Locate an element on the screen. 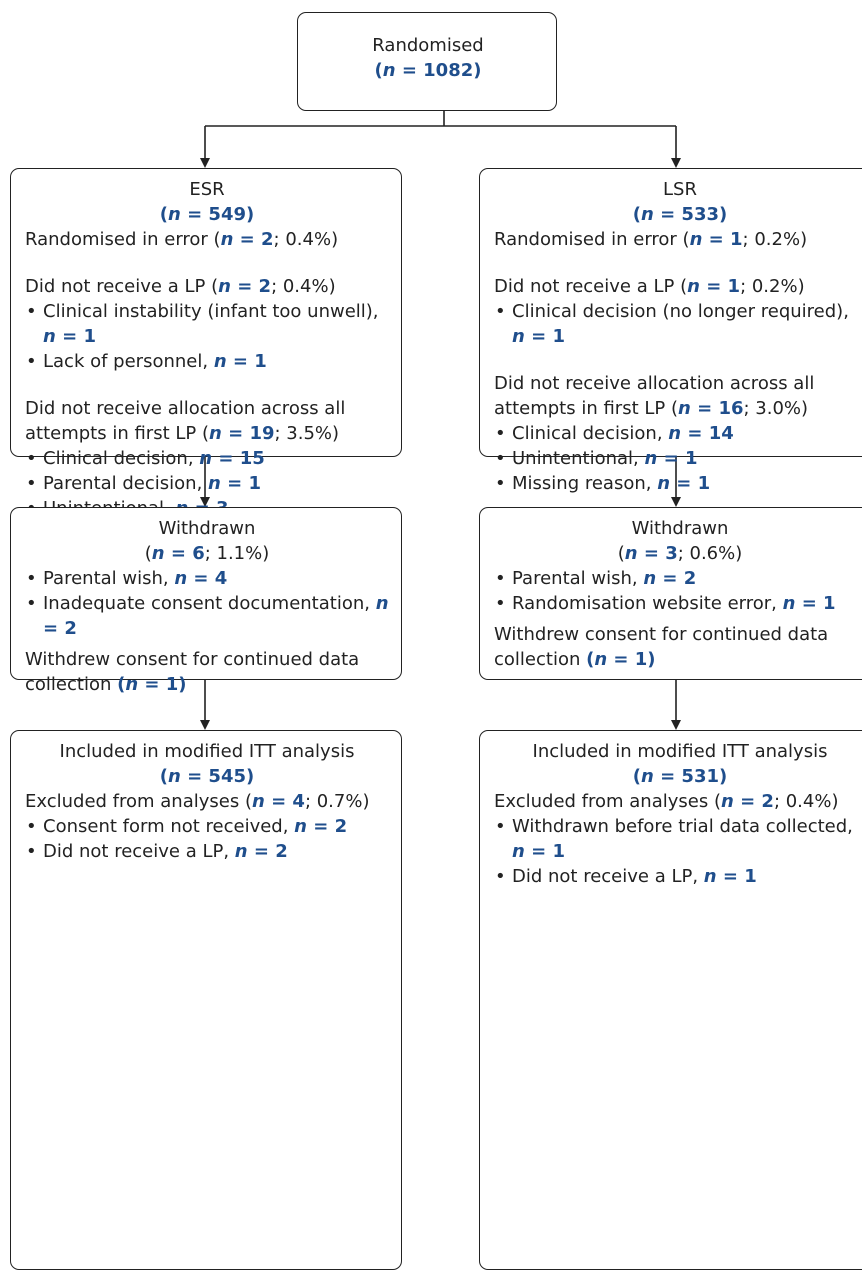 This screenshot has width=862, height=1270. text: Withdrawn before trial data collected, is located at coordinates (682, 826).